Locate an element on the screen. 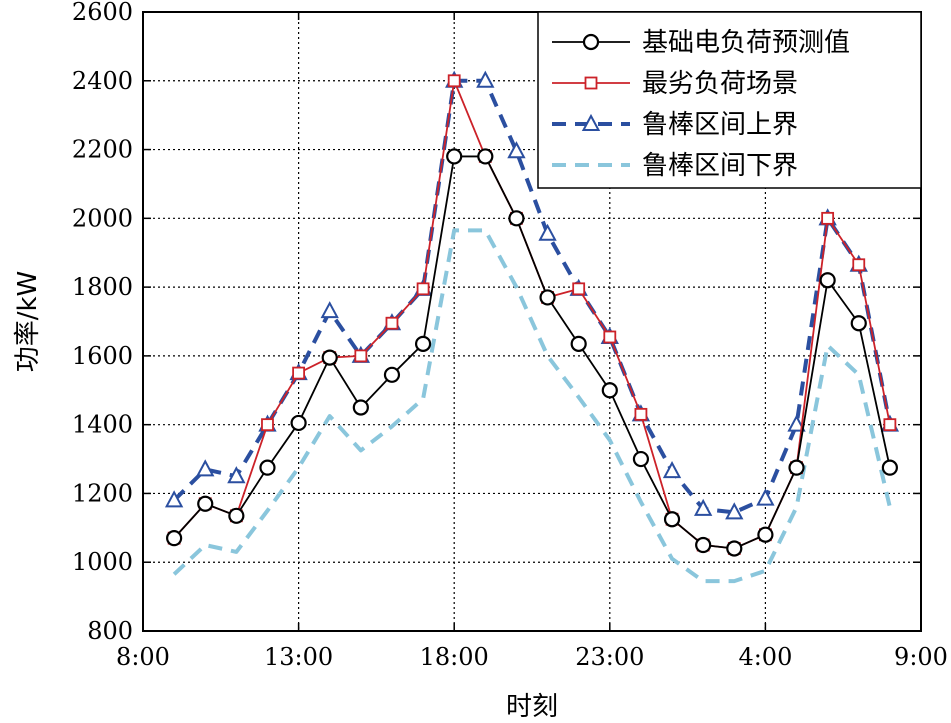 This screenshot has height=723, width=951. y-tick-label: 2400 is located at coordinates (102, 81).